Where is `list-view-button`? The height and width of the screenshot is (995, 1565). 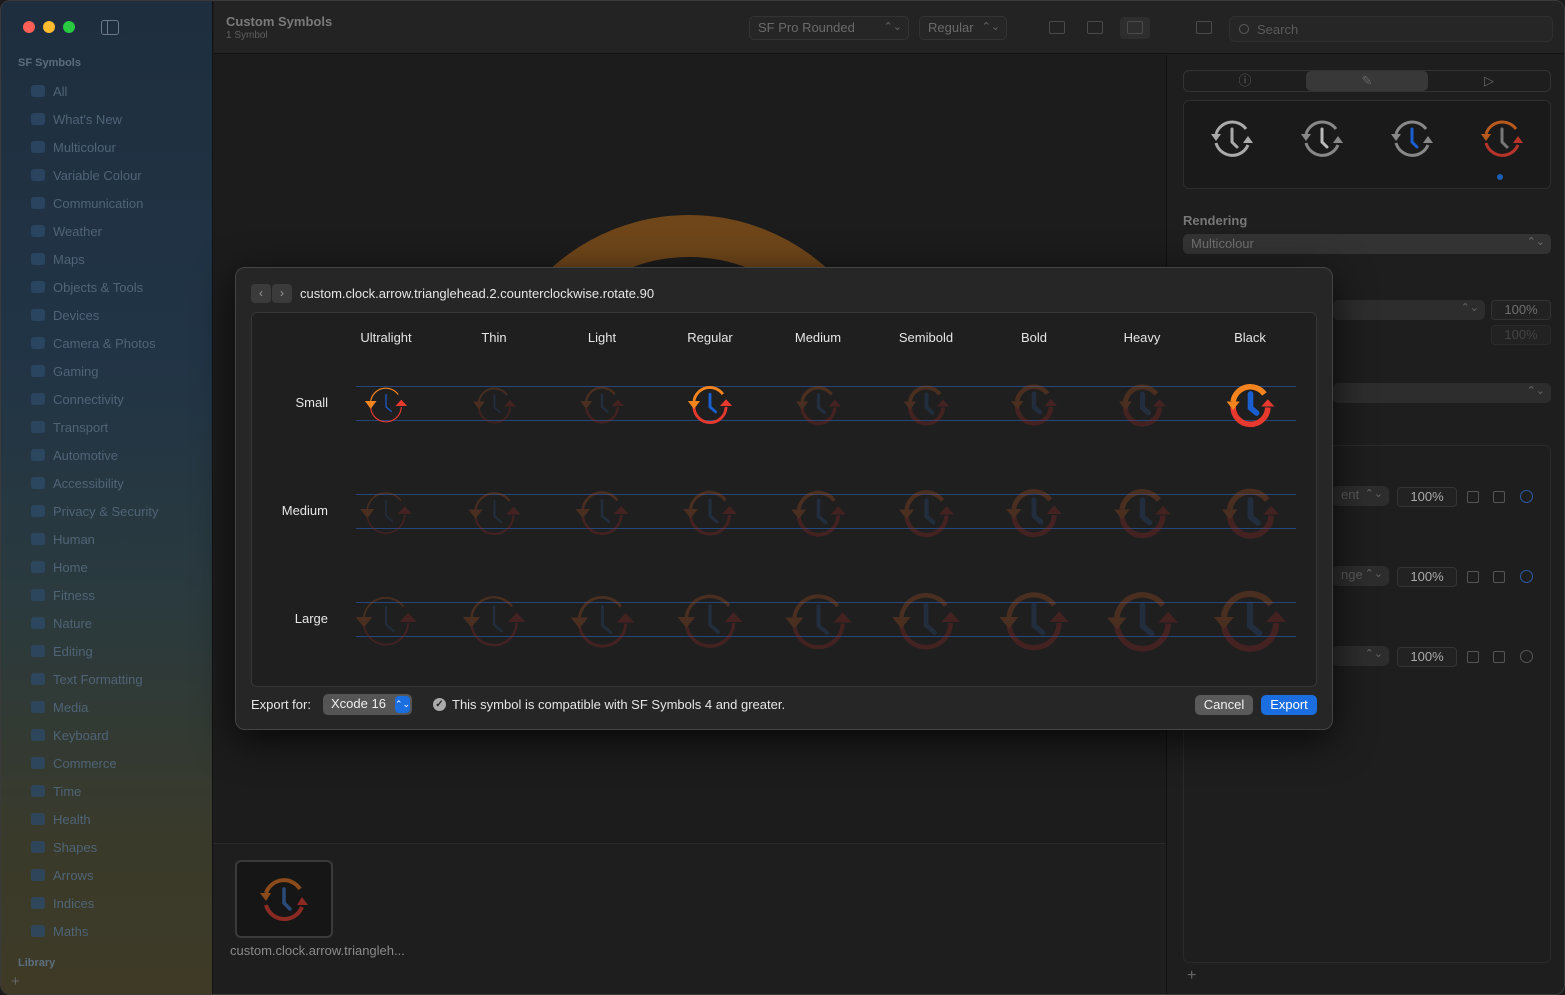
list-view-button is located at coordinates (1095, 28).